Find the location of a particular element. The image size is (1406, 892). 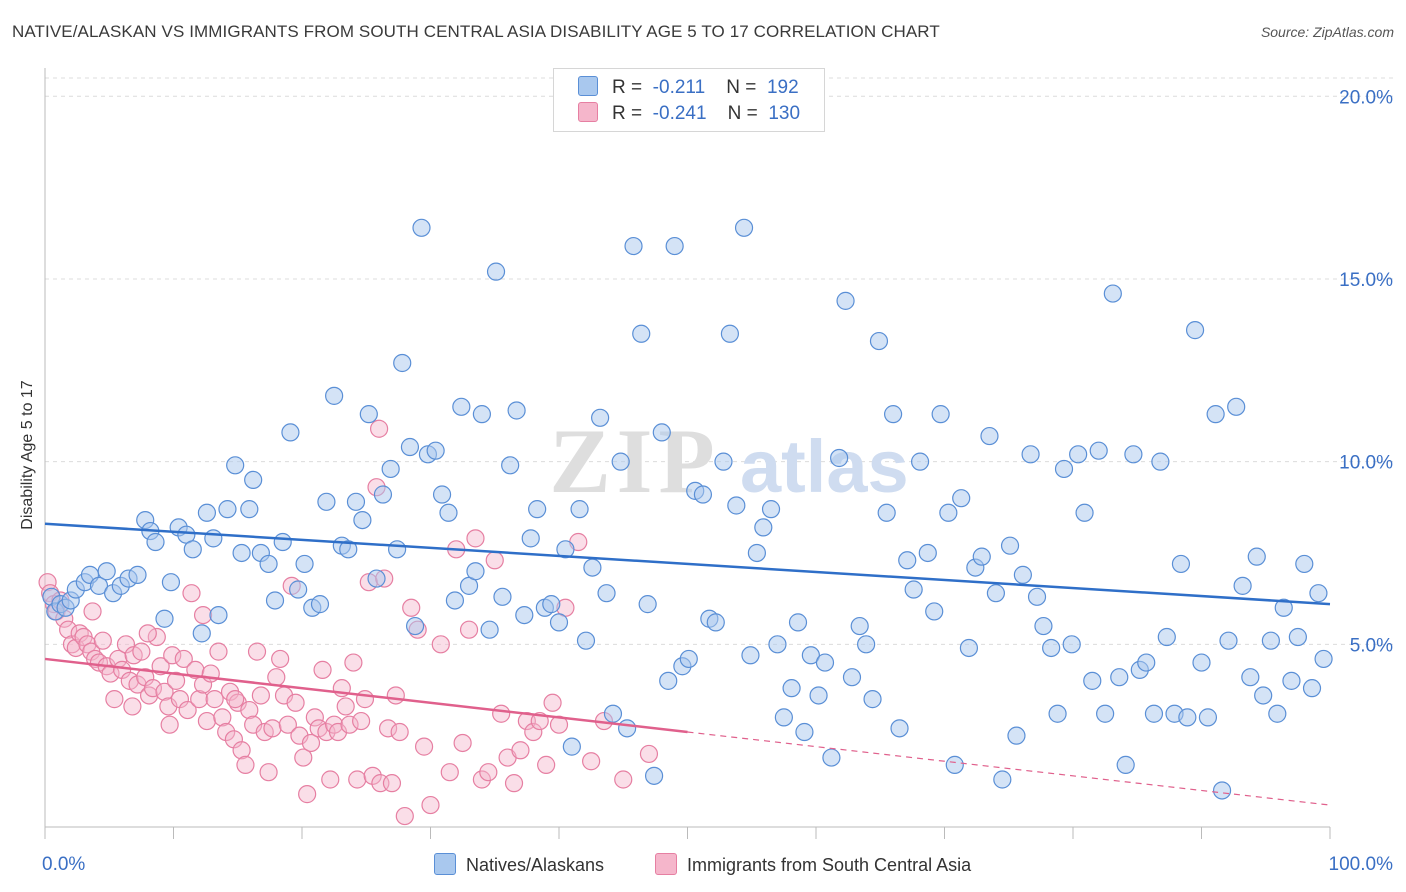

y-tick-label: 10.0% is located at coordinates (1366, 463).